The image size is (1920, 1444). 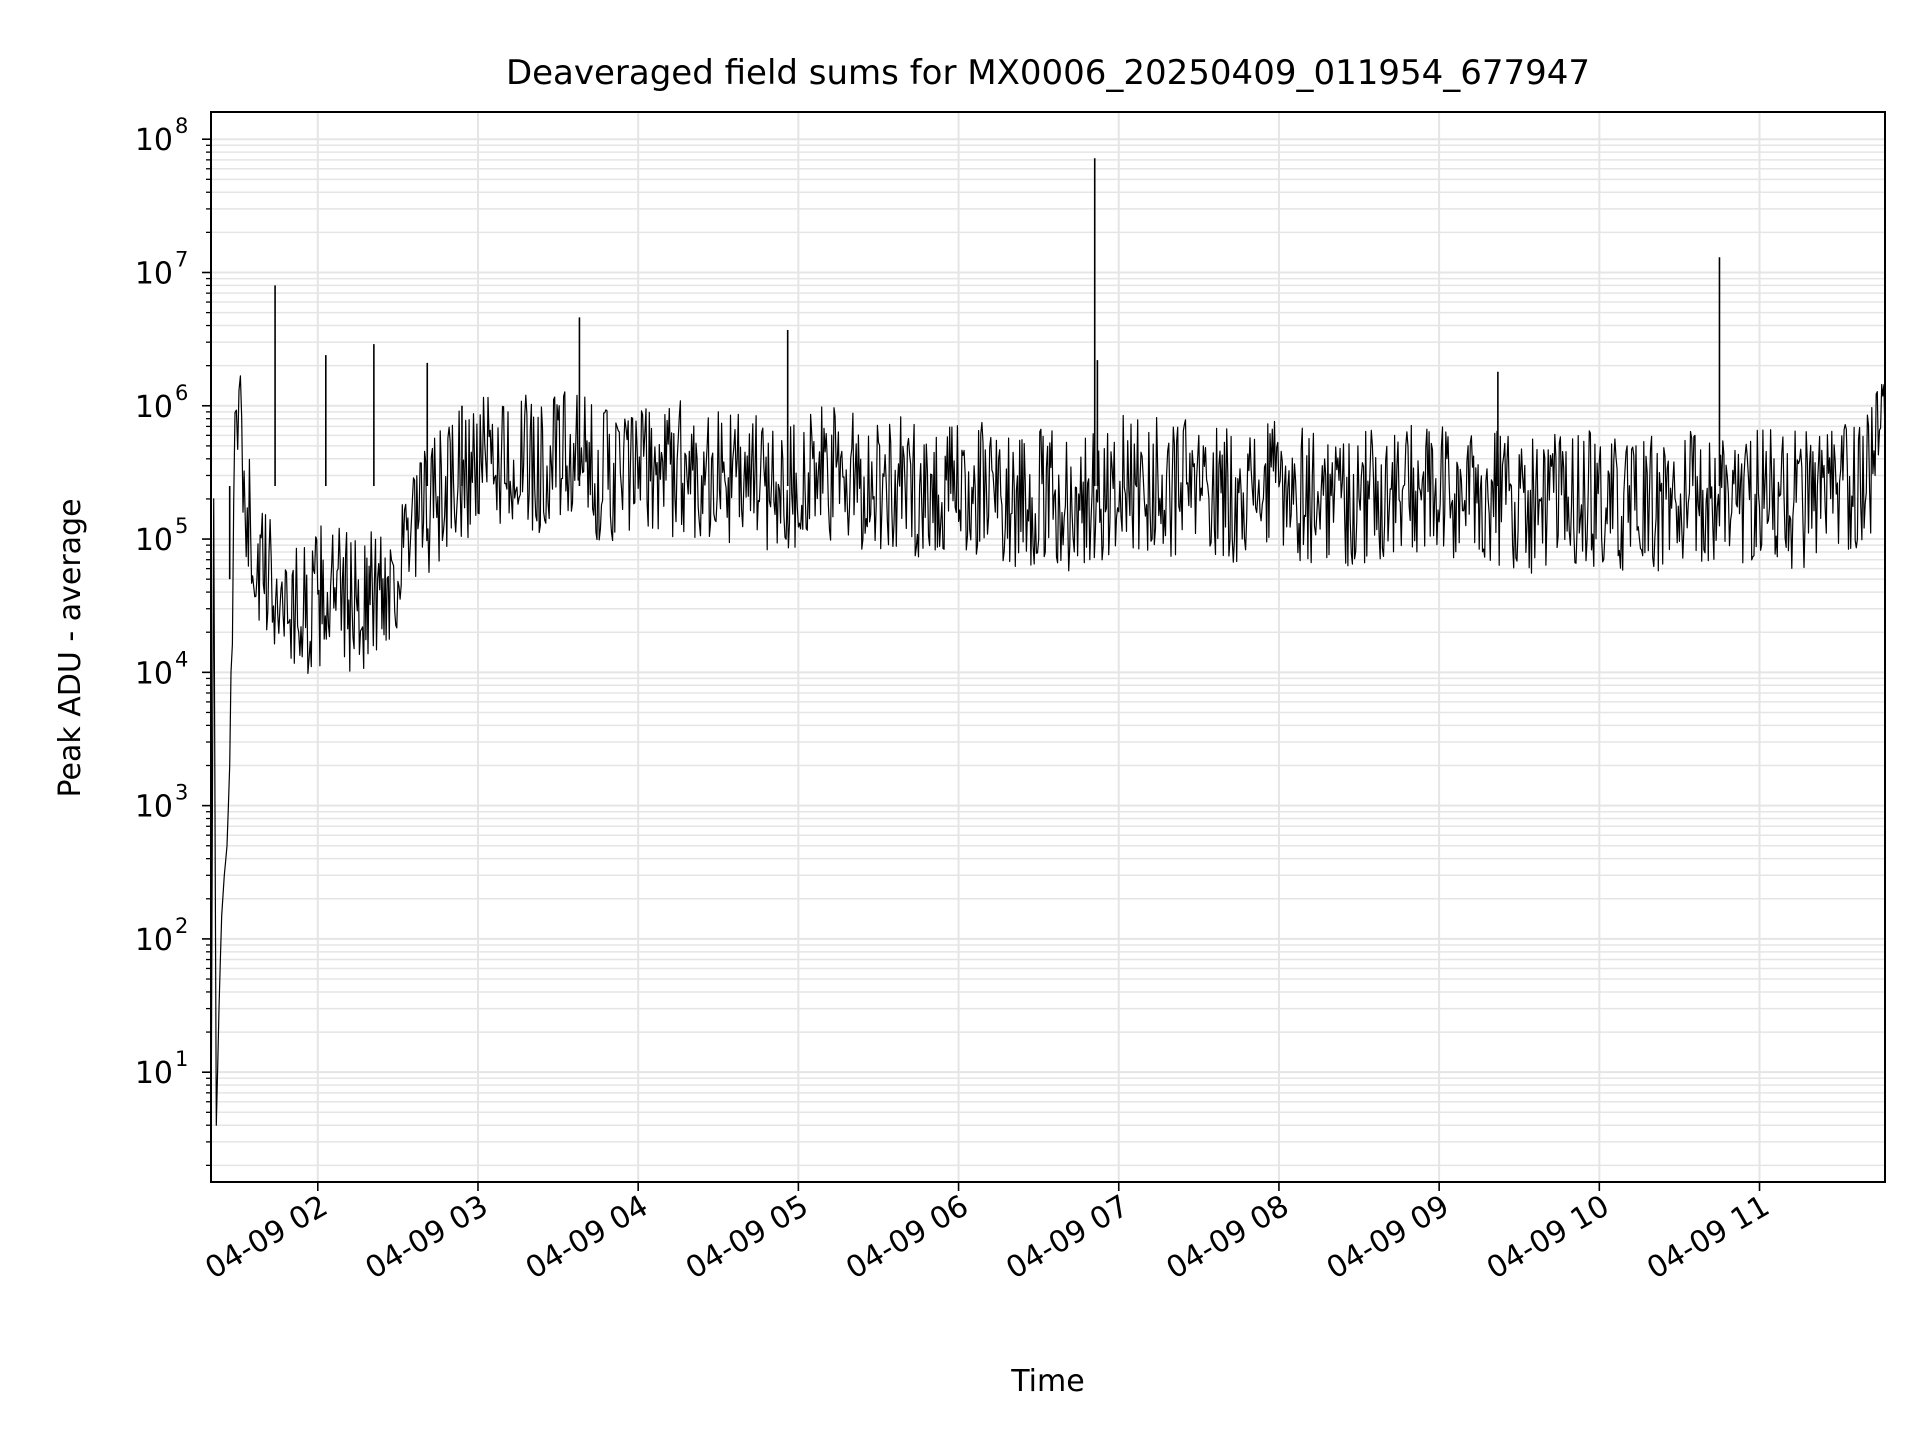 I want to click on y-tick-exponent: 8, so click(x=181, y=126).